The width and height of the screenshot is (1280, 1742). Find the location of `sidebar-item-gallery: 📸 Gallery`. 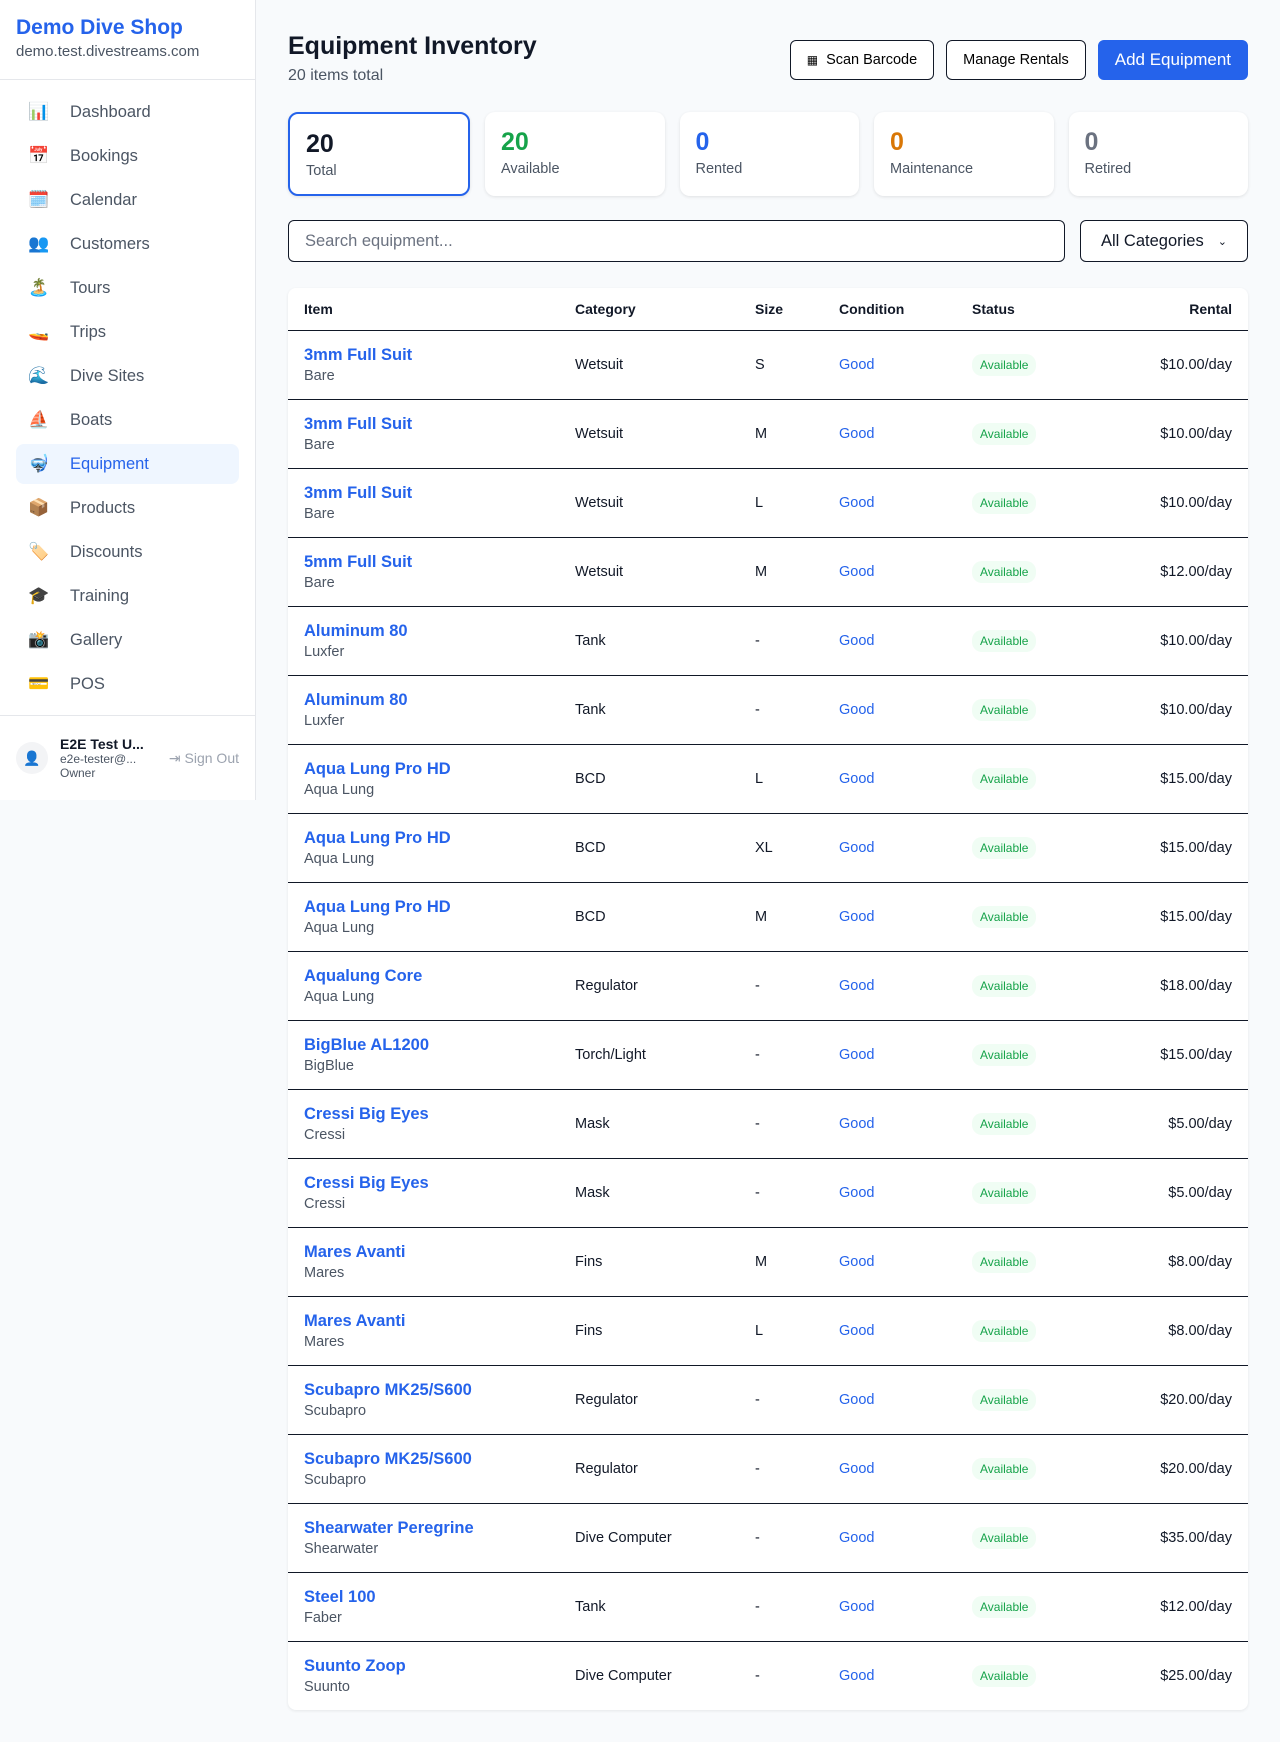

sidebar-item-gallery: 📸 Gallery is located at coordinates (127, 640).